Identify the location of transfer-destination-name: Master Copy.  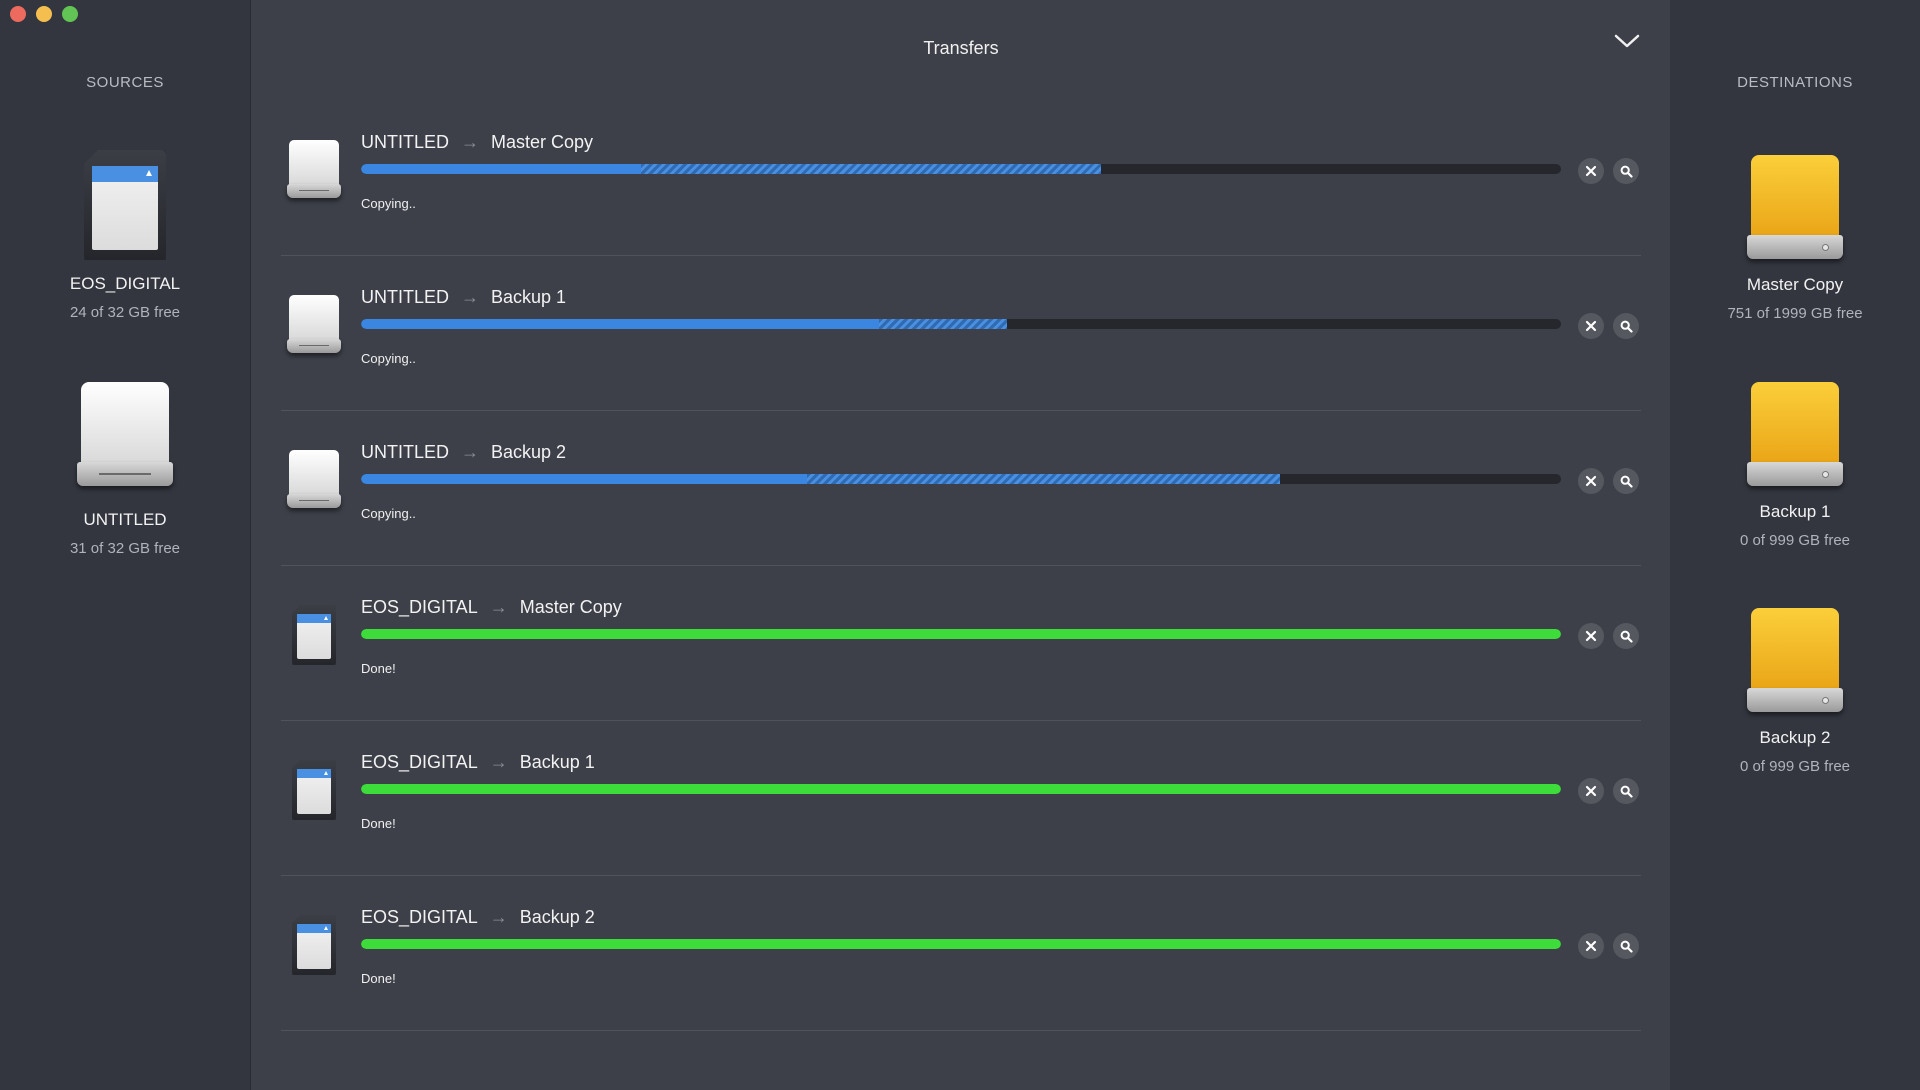
(542, 142).